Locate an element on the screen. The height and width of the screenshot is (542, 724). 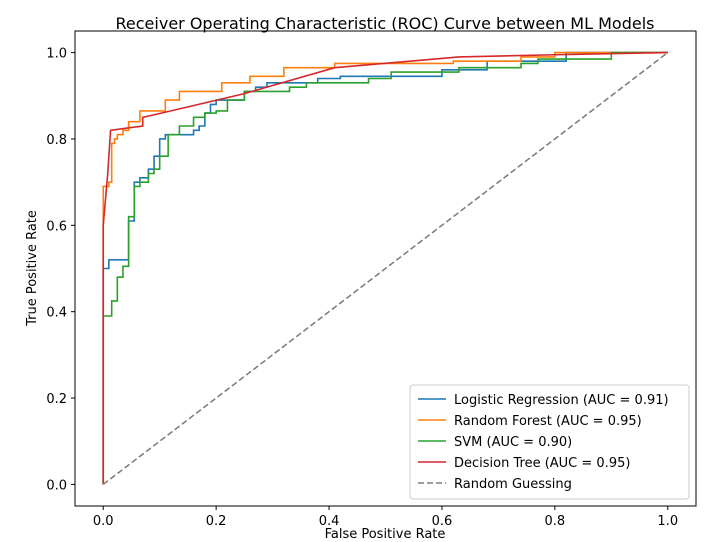
legend-label-decision-tree: Decision Tree (AUC = 0.95) is located at coordinates (542, 463).